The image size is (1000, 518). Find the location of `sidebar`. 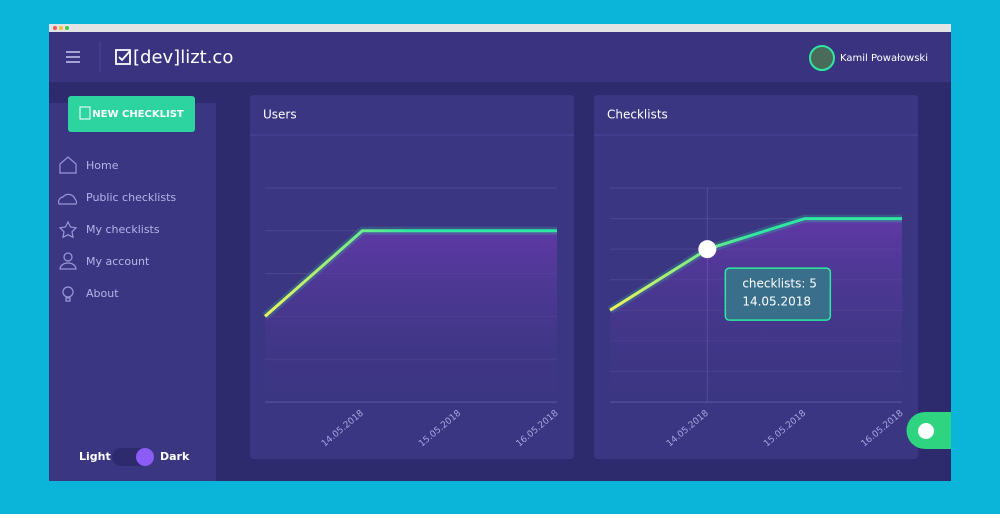

sidebar is located at coordinates (132, 292).